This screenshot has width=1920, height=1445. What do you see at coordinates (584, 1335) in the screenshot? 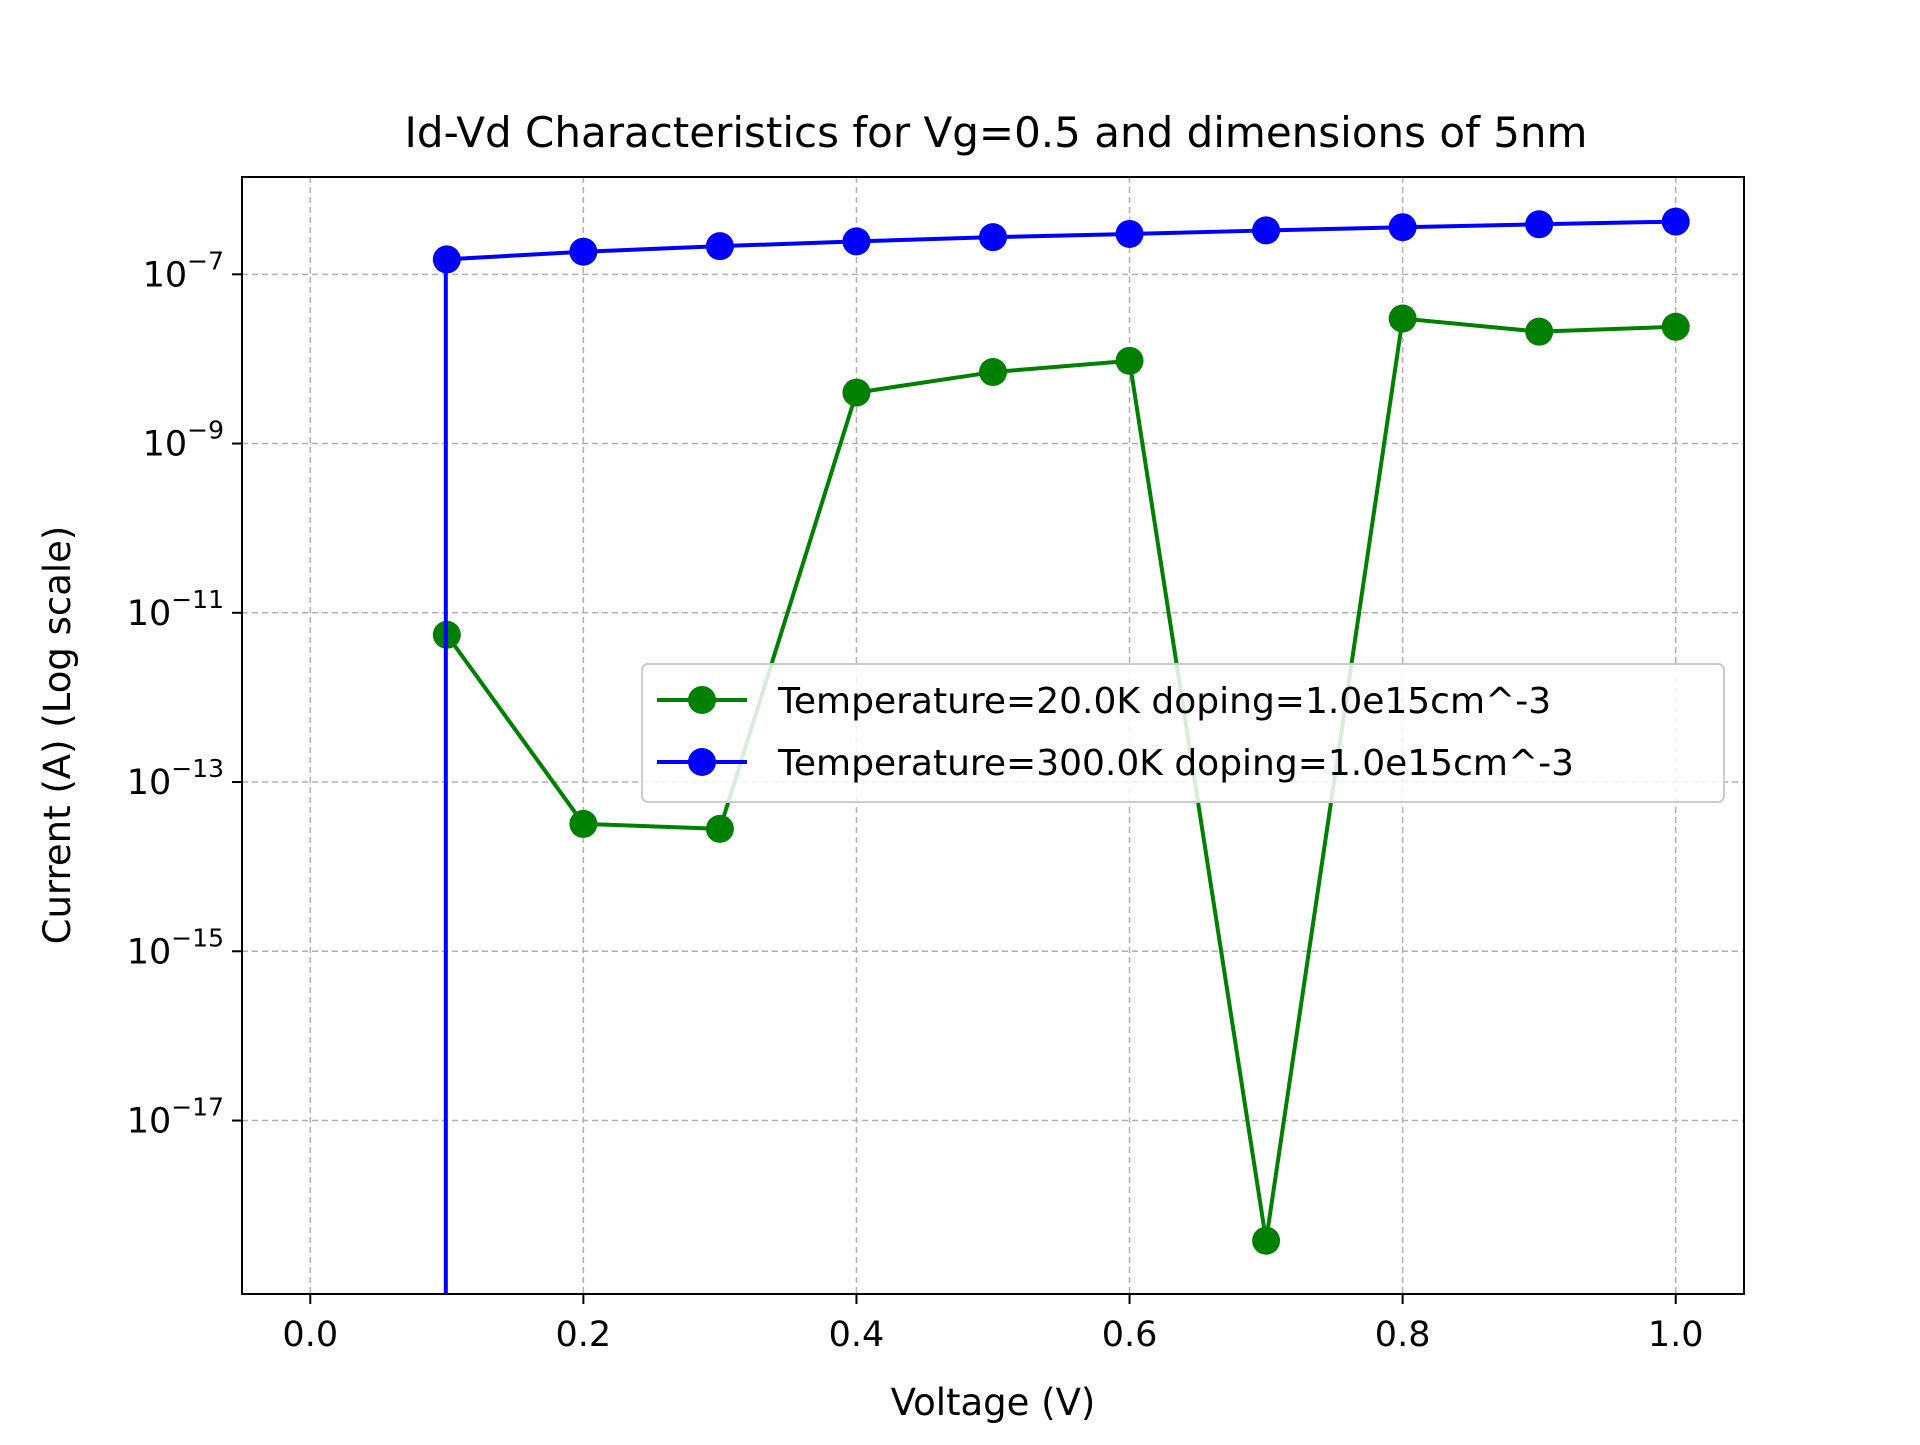
I see `x-tick-label: 0.2` at bounding box center [584, 1335].